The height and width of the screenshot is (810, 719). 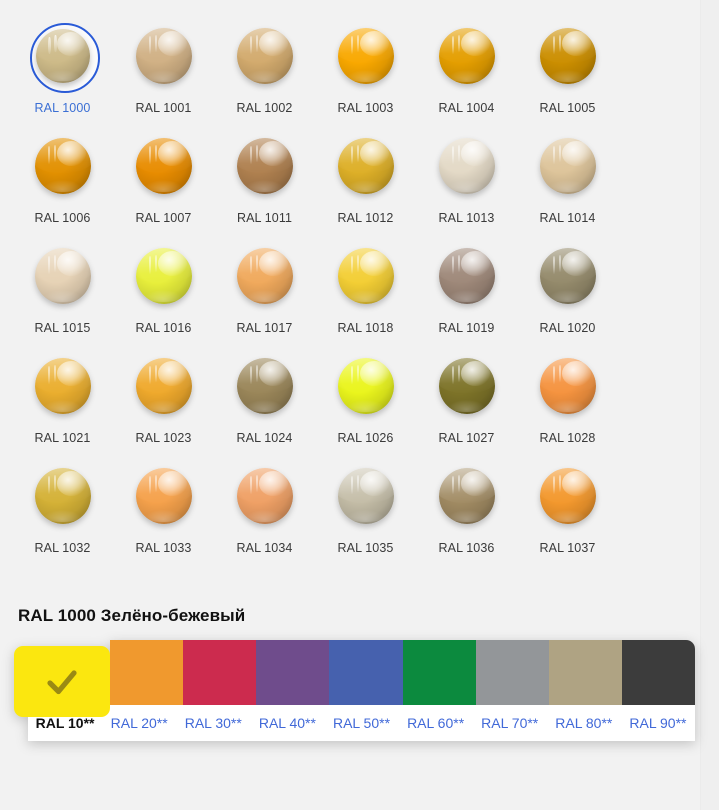 I want to click on family-label: RAL 50**, so click(x=361, y=723).